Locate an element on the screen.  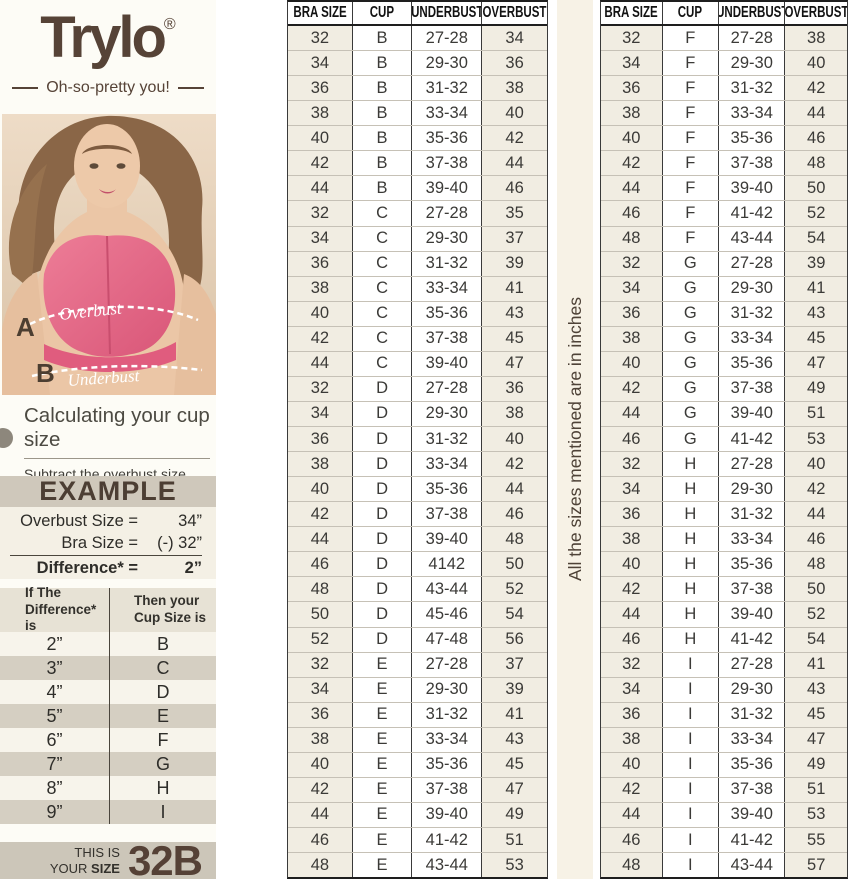
size-cell: 45 is located at coordinates (514, 764).